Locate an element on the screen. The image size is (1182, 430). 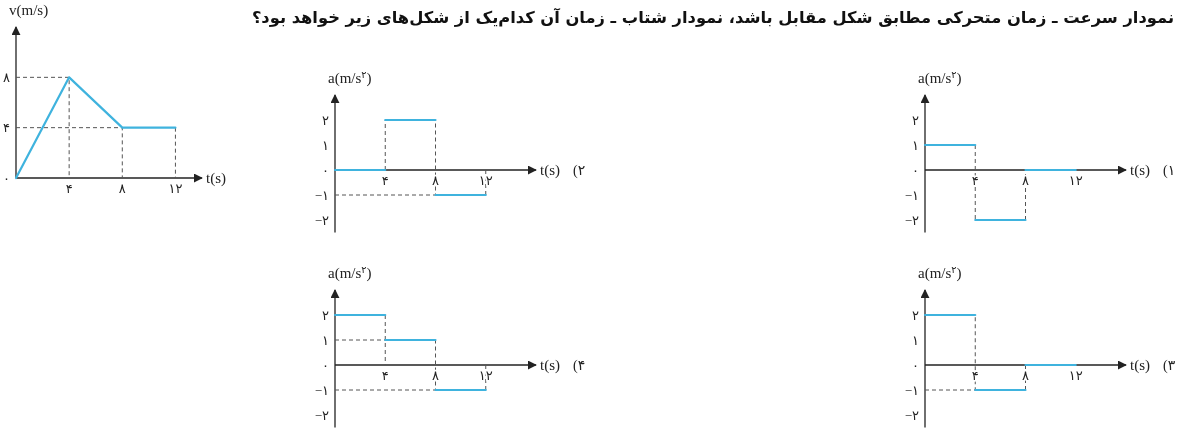
y-tick-label: ۴ is located at coordinates (7, 128).